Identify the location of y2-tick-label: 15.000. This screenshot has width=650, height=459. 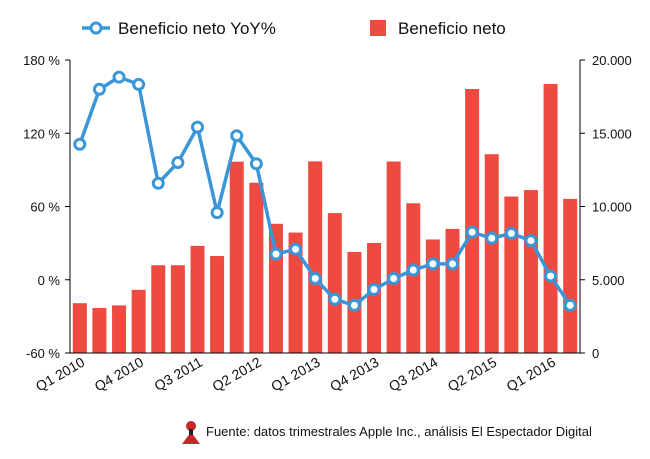
(612, 133).